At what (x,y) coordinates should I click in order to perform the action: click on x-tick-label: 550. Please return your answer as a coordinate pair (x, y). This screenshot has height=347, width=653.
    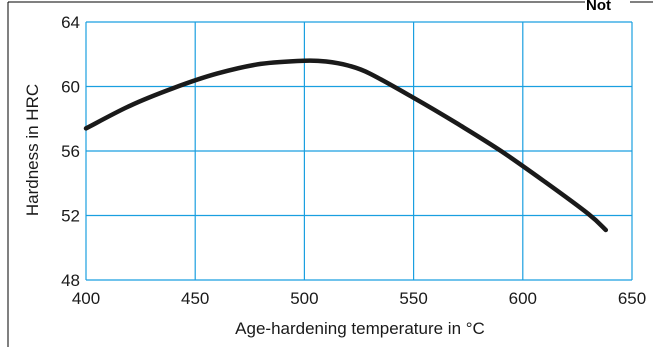
    Looking at the image, I should click on (413, 298).